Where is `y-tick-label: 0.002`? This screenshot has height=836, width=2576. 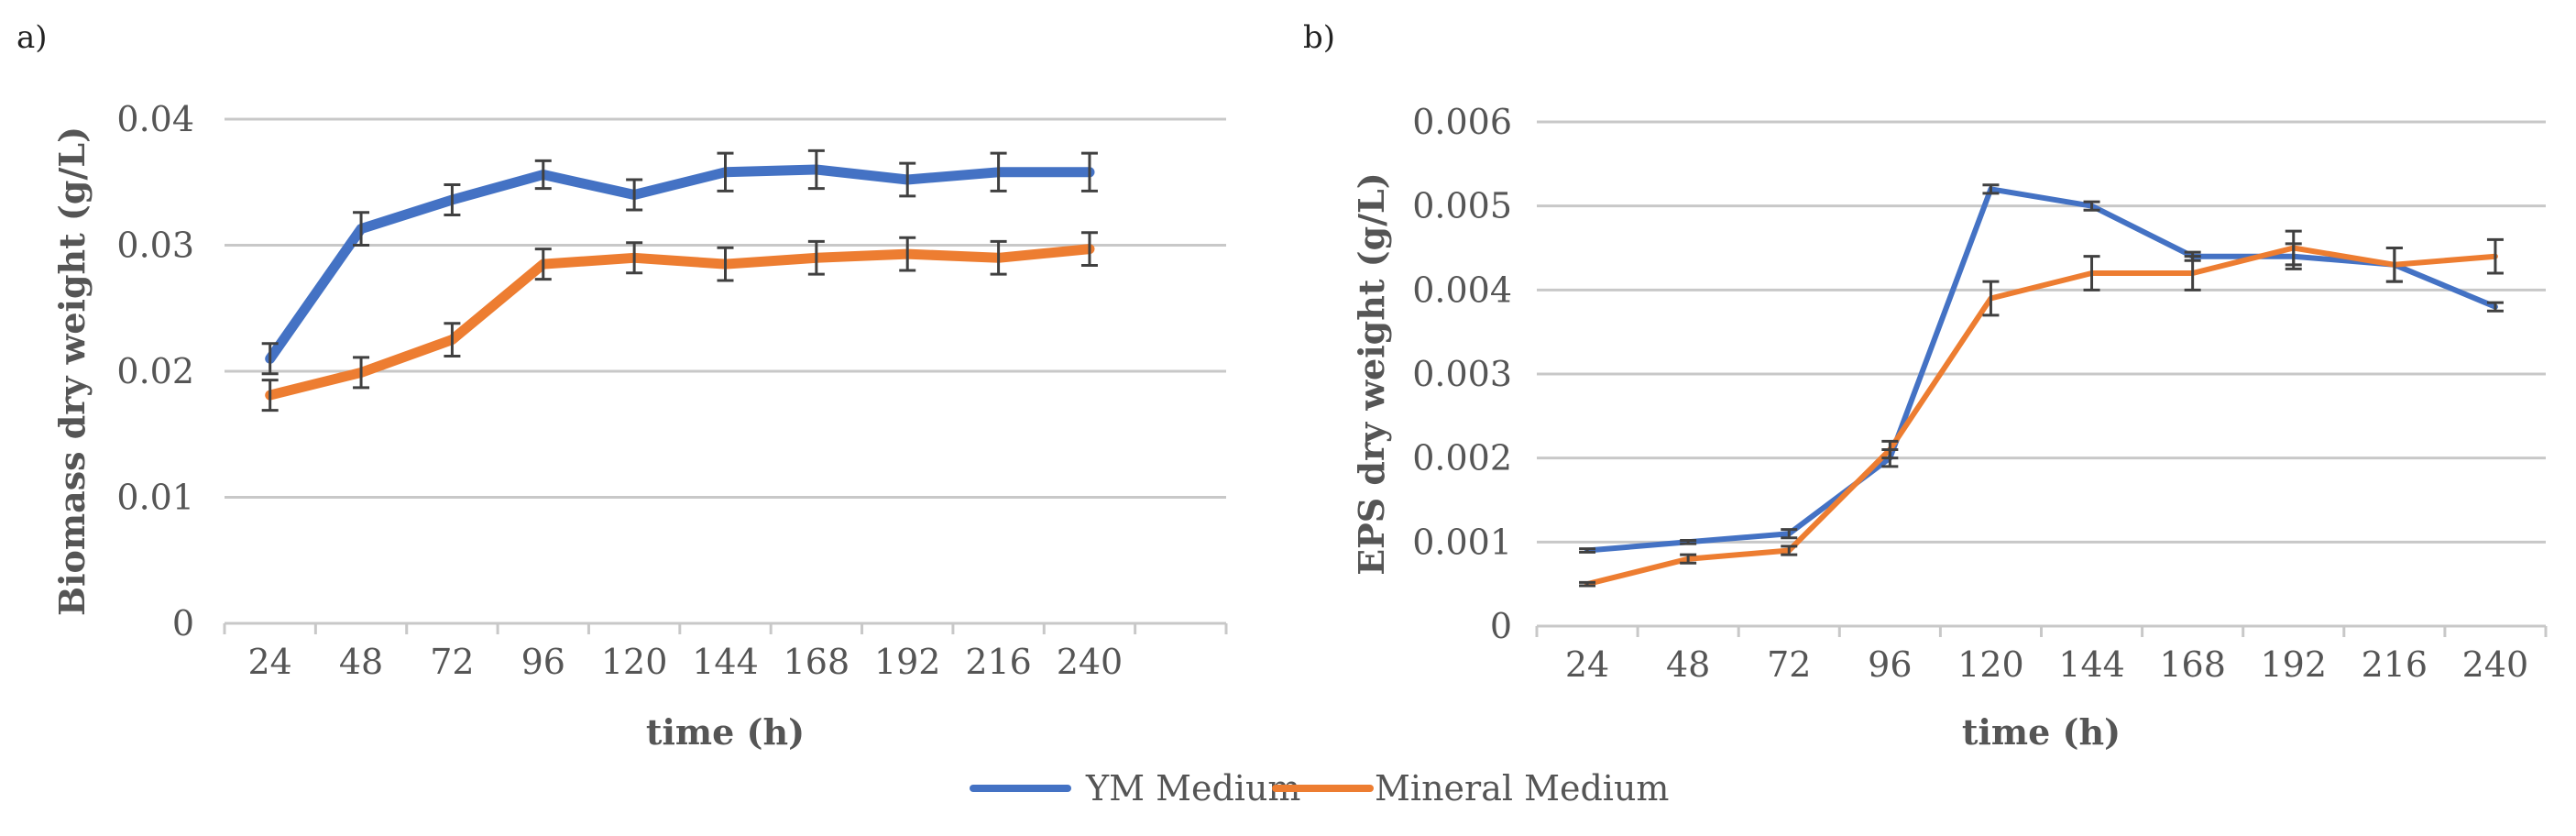 y-tick-label: 0.002 is located at coordinates (1462, 458).